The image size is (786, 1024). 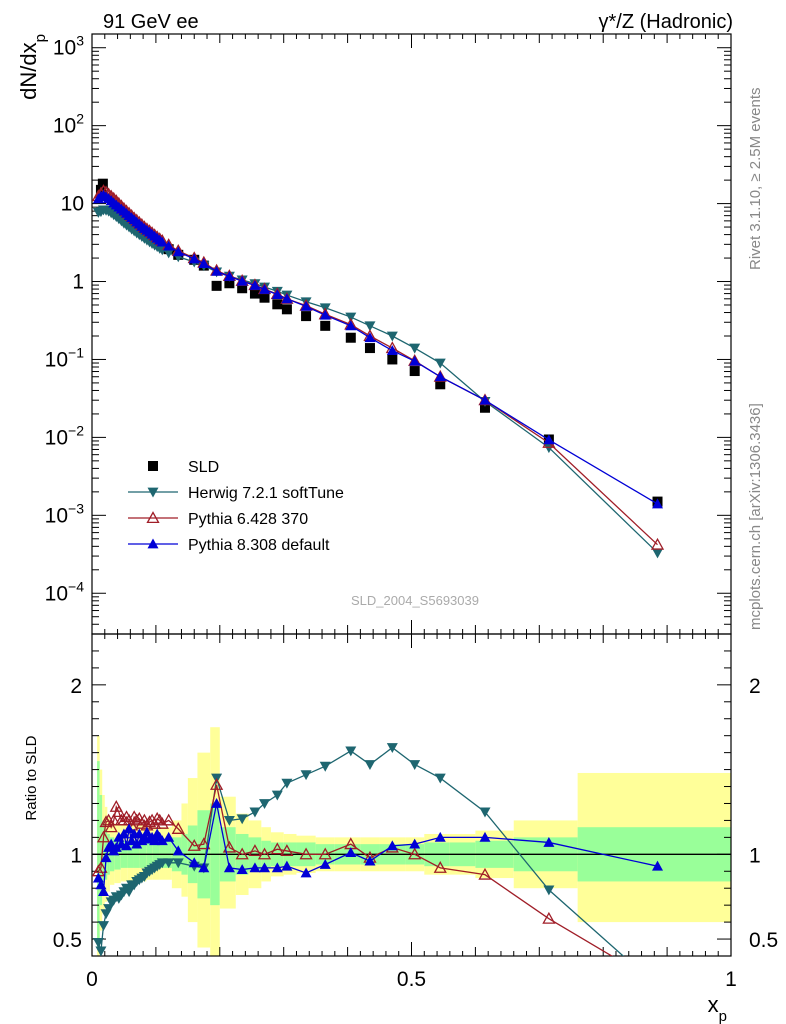 I want to click on ratio-y-tick-label-right: 1, so click(x=755, y=855).